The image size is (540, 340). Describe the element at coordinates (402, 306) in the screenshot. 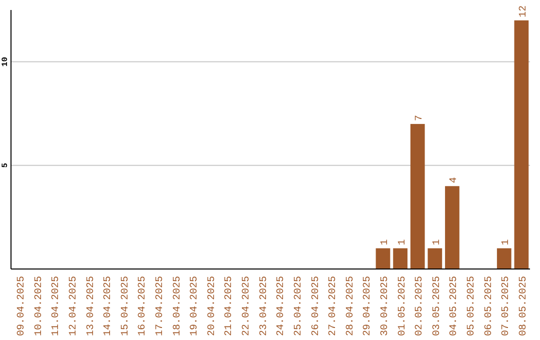

I see `x-tick-label: 01.05.2025` at that location.